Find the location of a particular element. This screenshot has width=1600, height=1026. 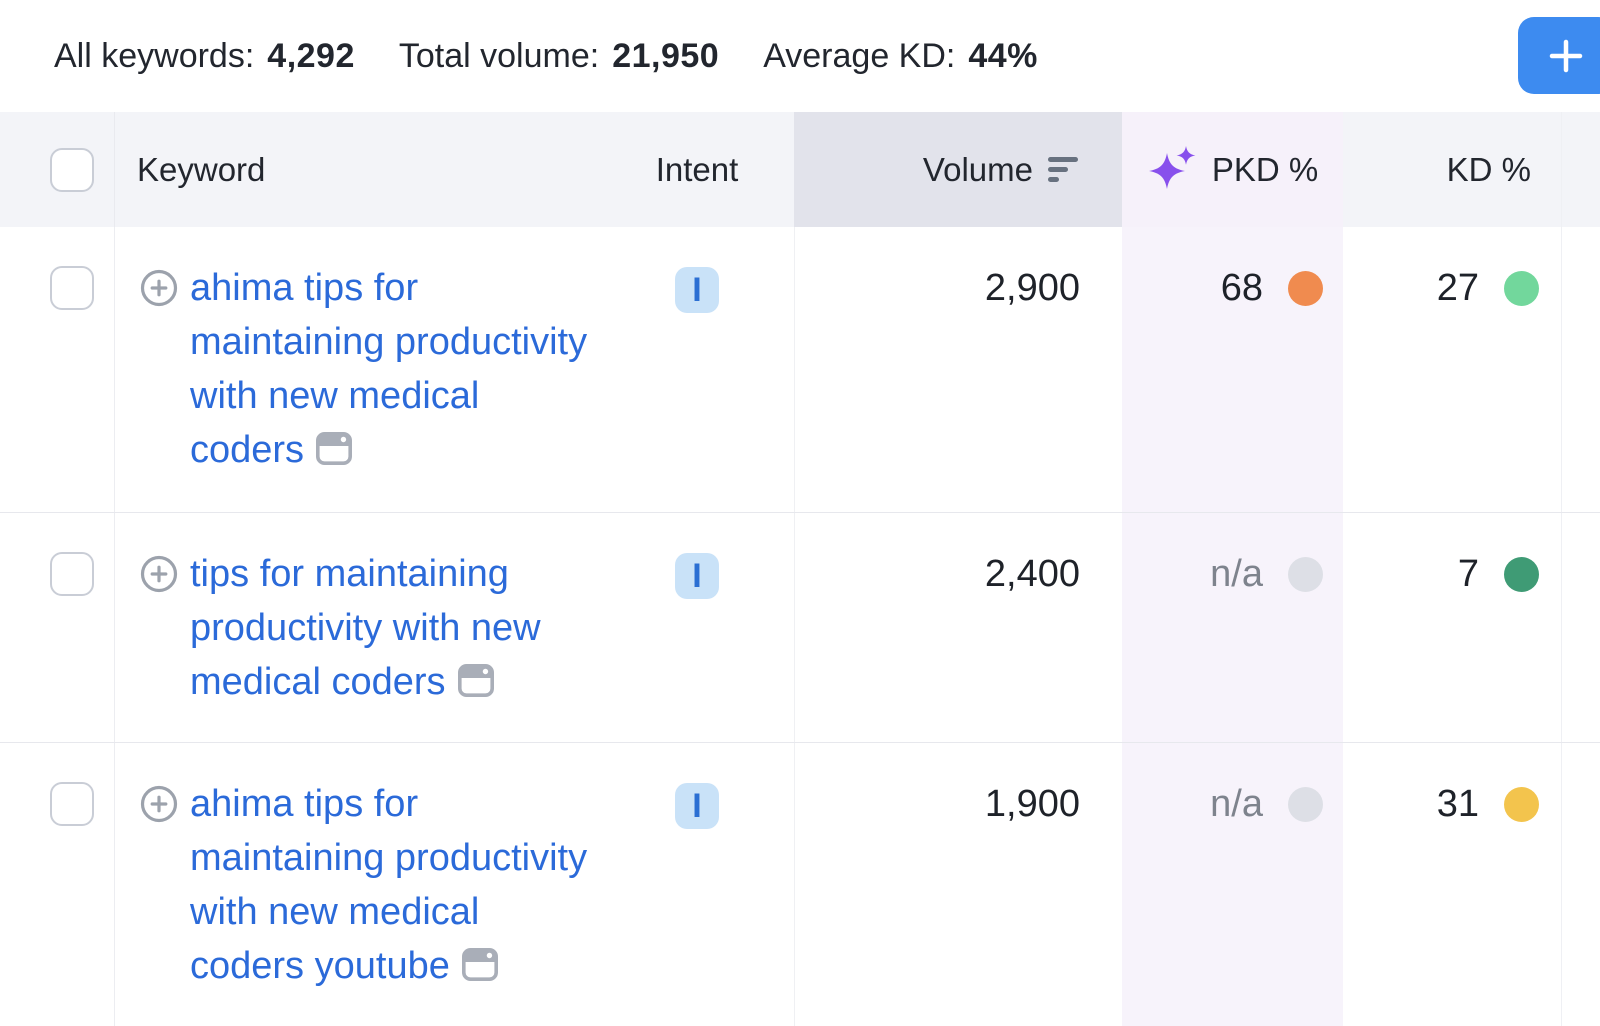

volume-value: 1,900 is located at coordinates (1032, 803).